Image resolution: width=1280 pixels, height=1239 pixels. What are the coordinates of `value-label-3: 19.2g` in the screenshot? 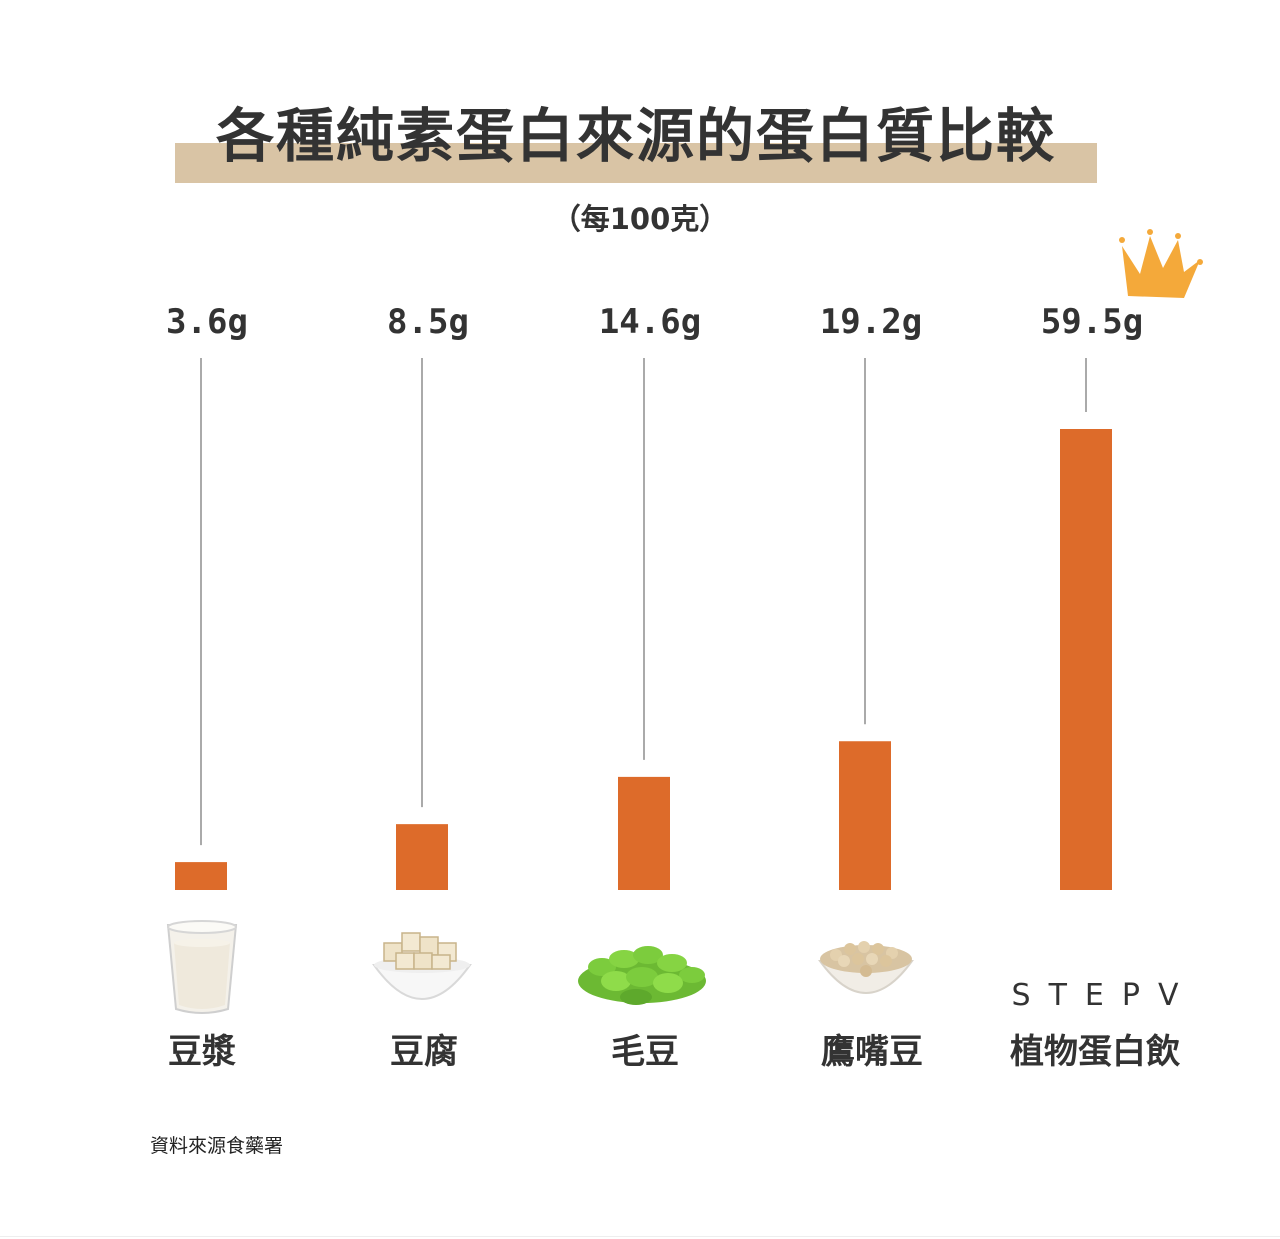 It's located at (871, 322).